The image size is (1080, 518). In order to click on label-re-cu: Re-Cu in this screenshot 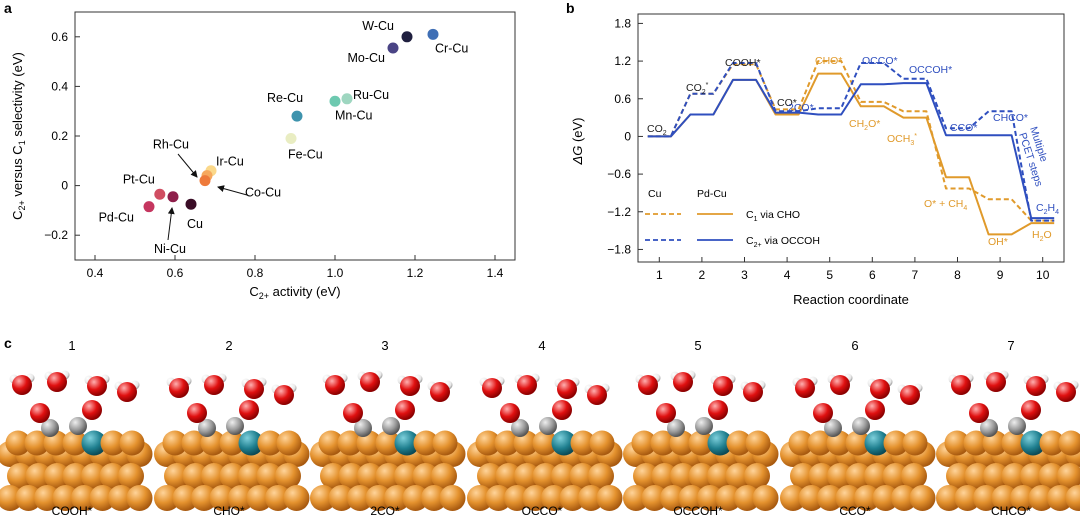, I will do `click(285, 98)`.